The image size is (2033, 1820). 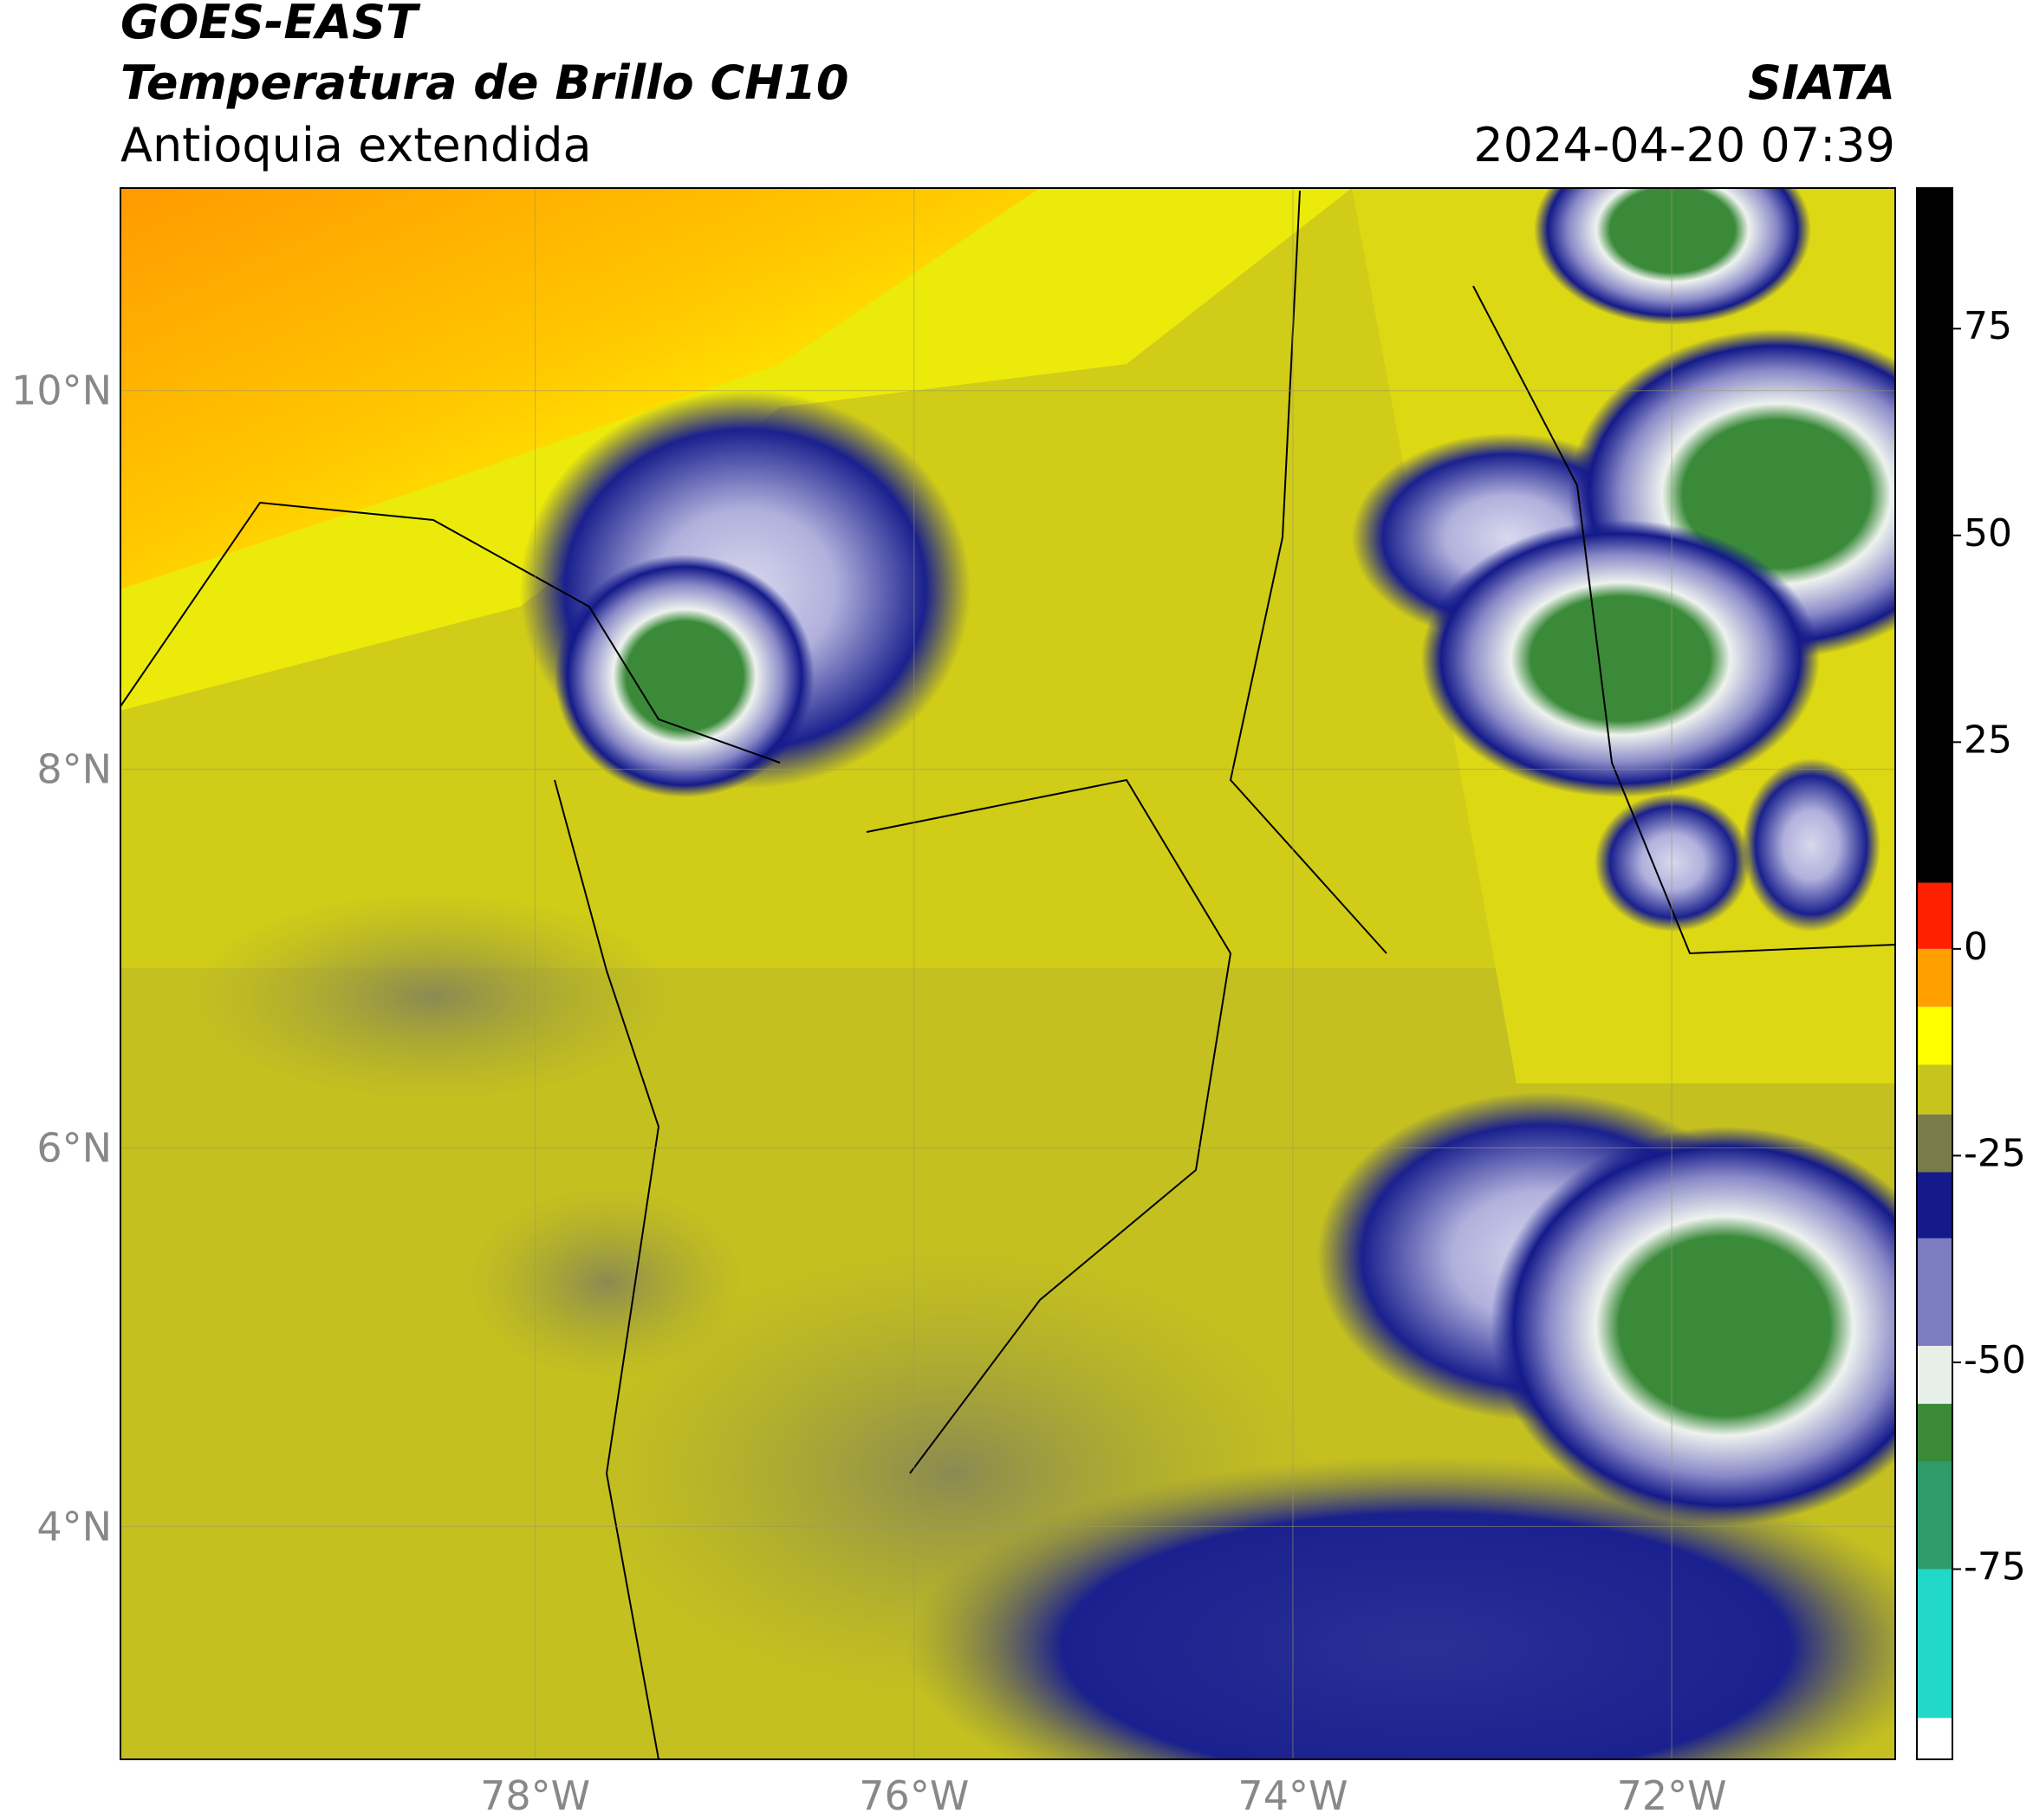 What do you see at coordinates (74, 1147) in the screenshot?
I see `y-tick-label: 6°N` at bounding box center [74, 1147].